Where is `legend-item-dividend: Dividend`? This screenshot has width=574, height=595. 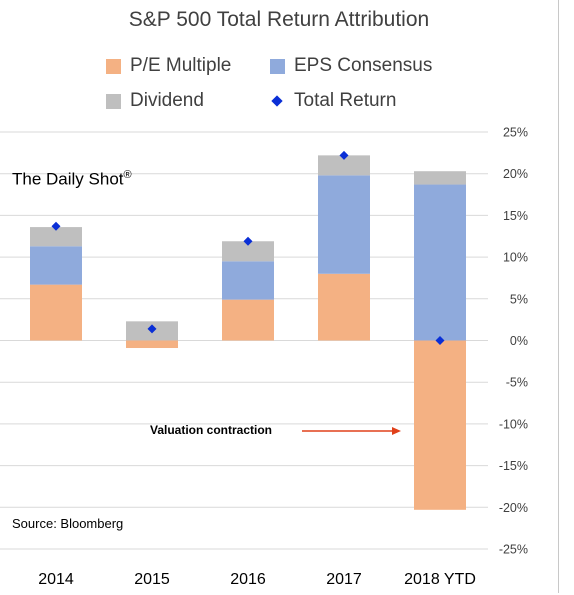 legend-item-dividend: Dividend is located at coordinates (155, 101).